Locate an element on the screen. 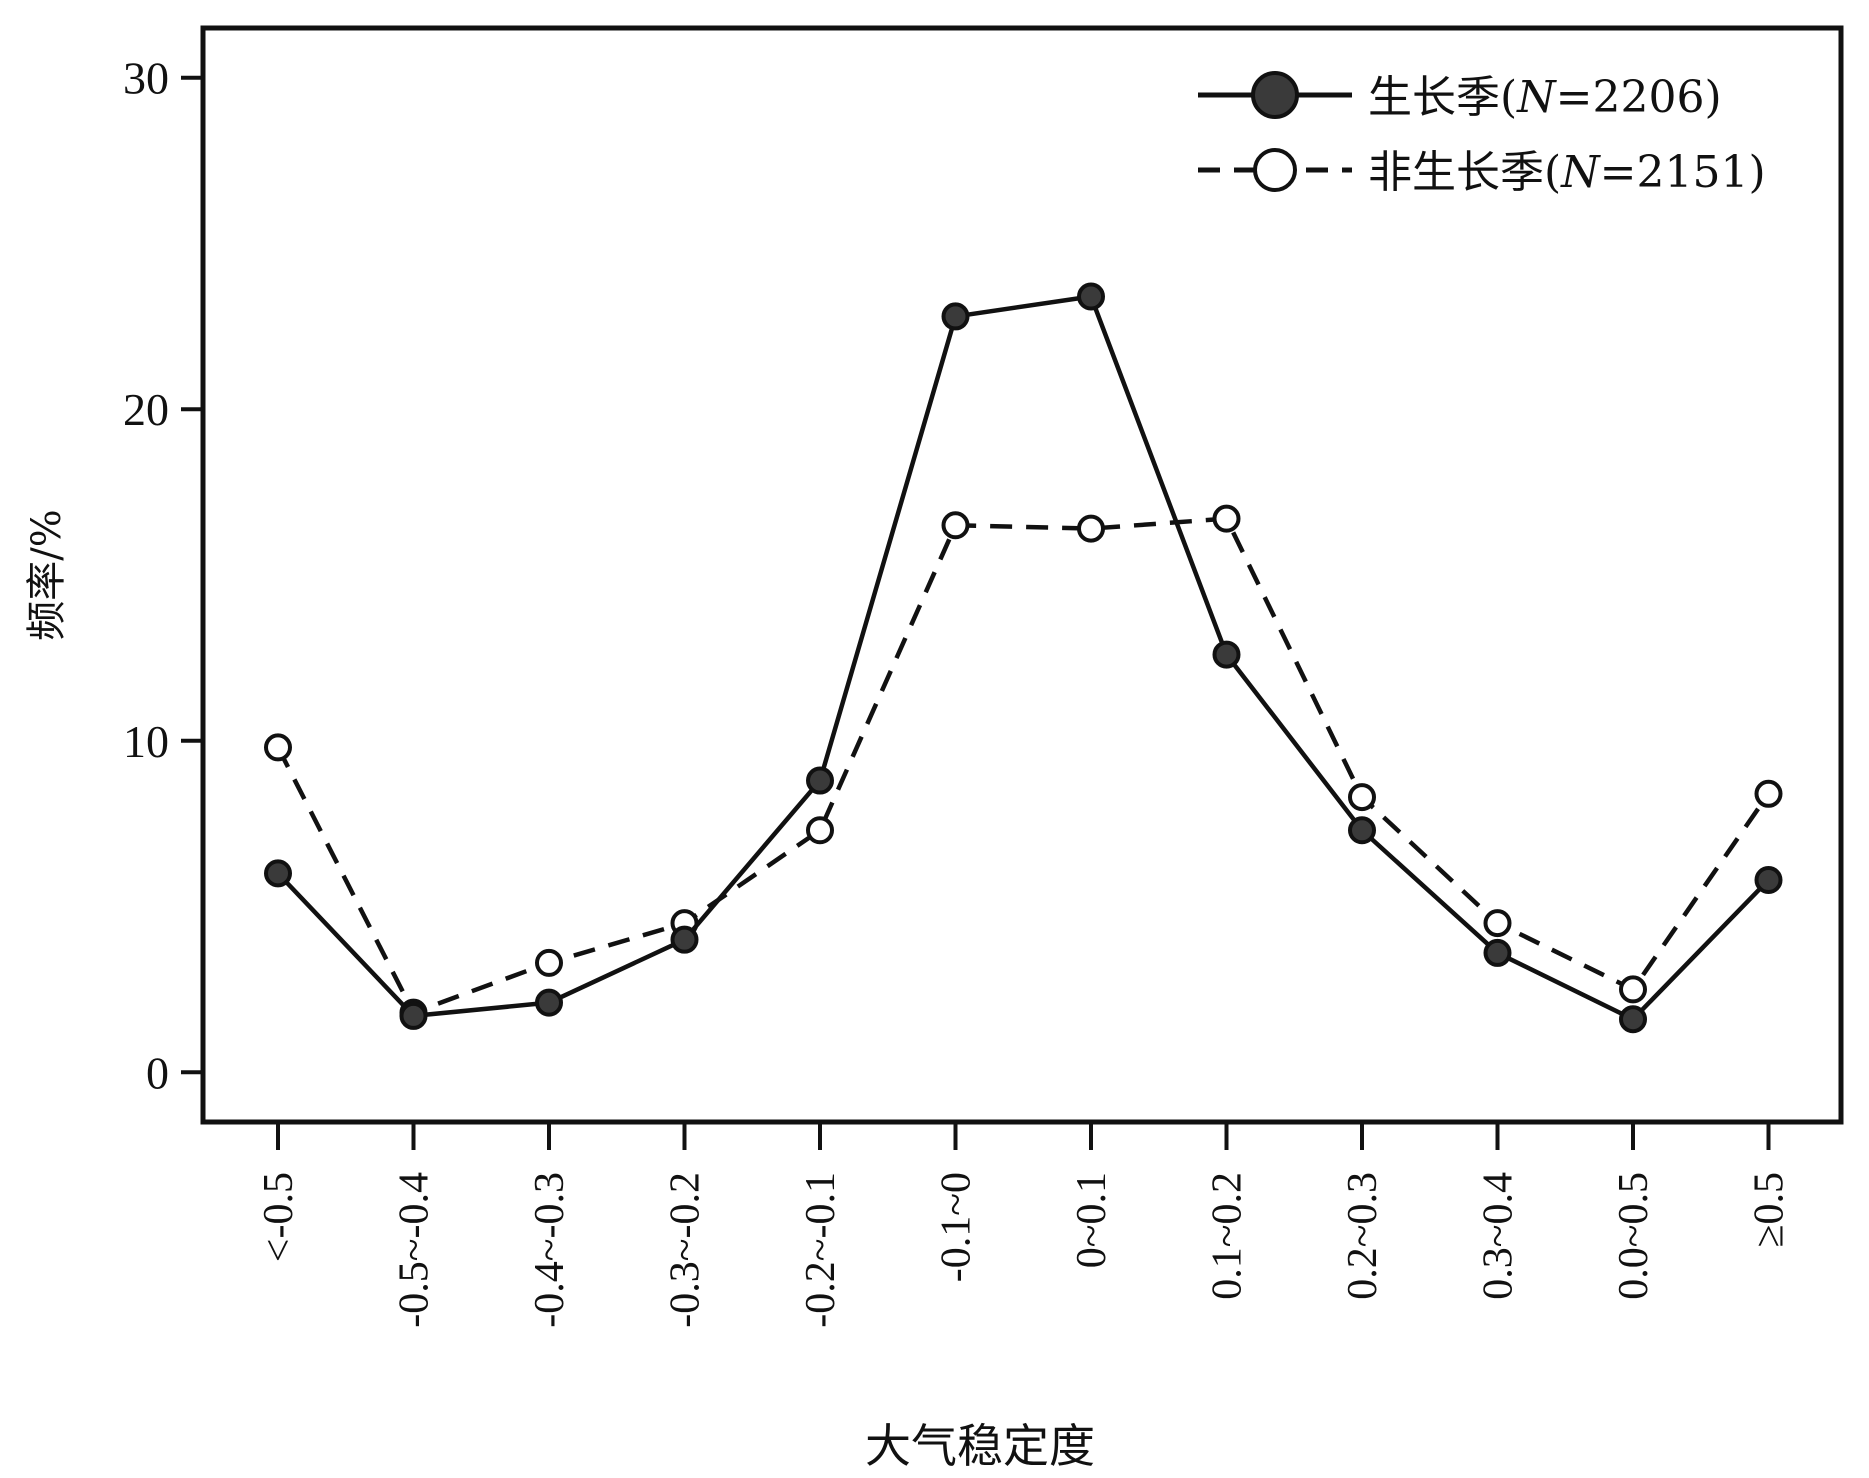  x-axis-title: 大气稳定度 is located at coordinates (980, 1446).